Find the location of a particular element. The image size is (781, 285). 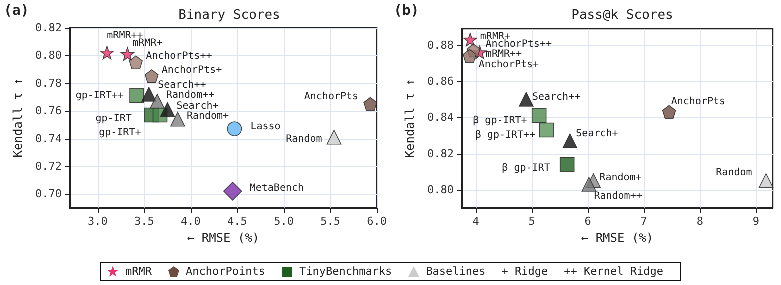

legend-label: TinyBenchmarks is located at coordinates (345, 271).